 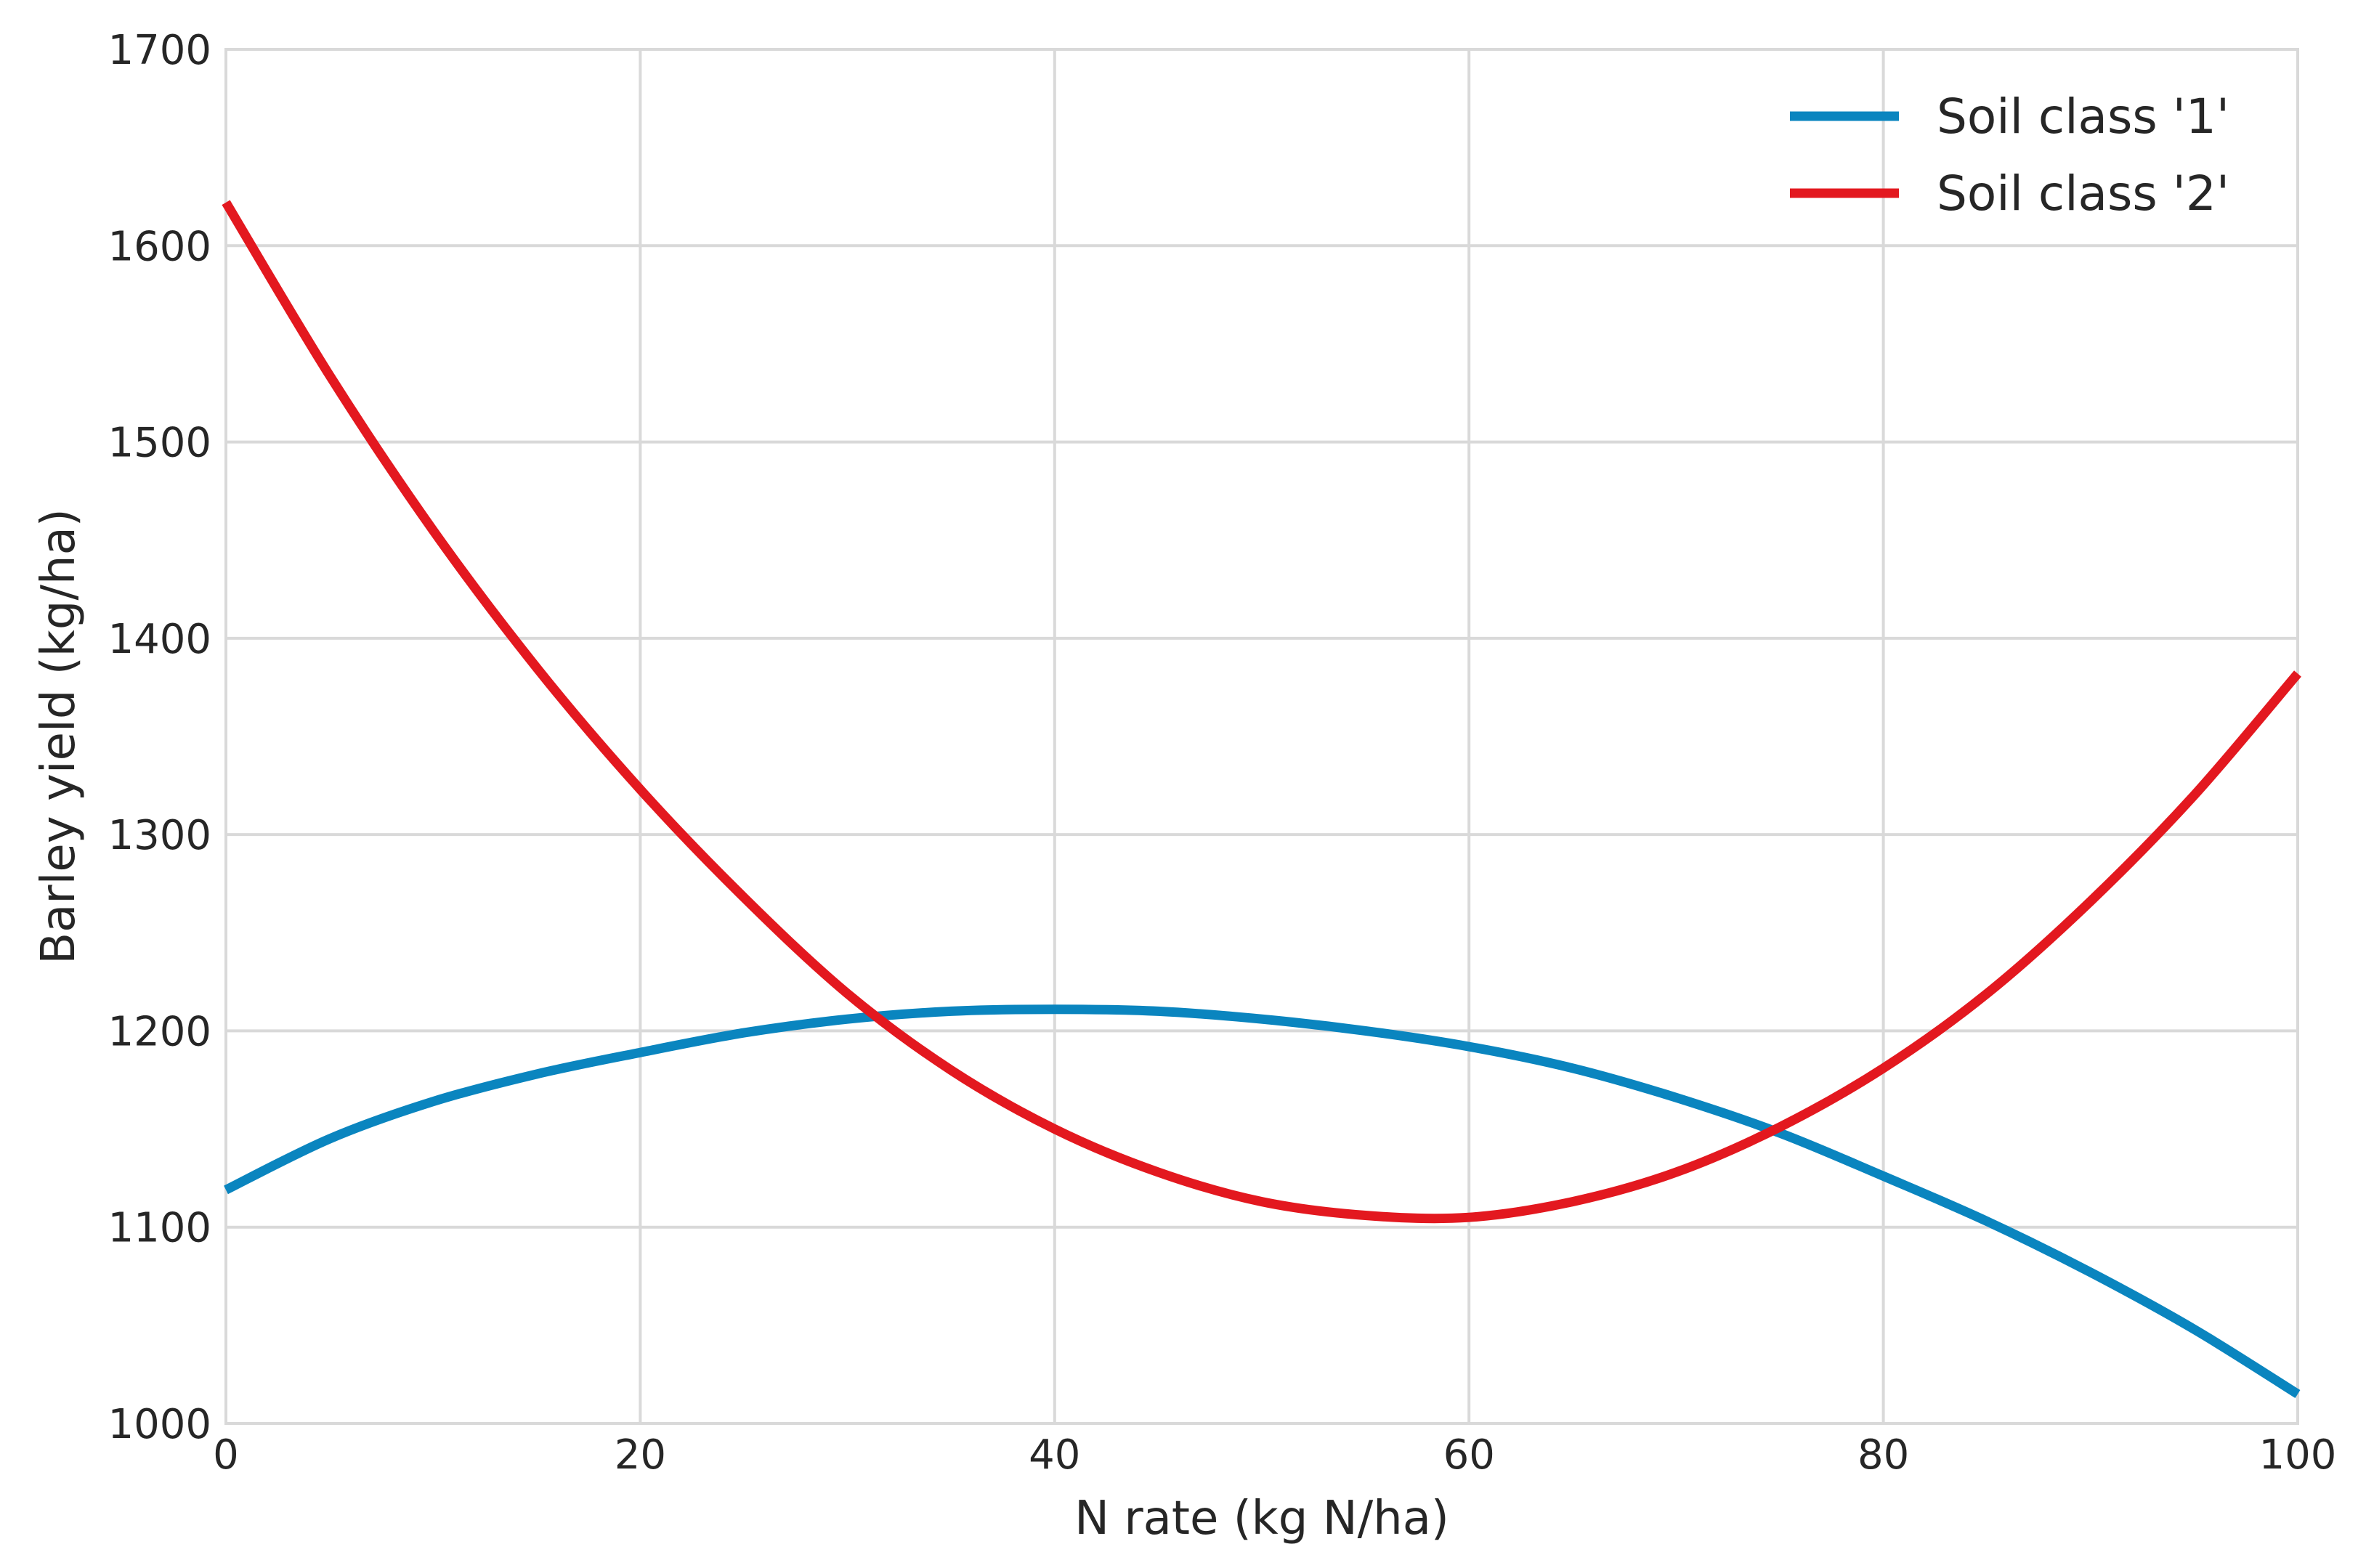 What do you see at coordinates (1883, 1455) in the screenshot?
I see `x-tick-label-80: 80` at bounding box center [1883, 1455].